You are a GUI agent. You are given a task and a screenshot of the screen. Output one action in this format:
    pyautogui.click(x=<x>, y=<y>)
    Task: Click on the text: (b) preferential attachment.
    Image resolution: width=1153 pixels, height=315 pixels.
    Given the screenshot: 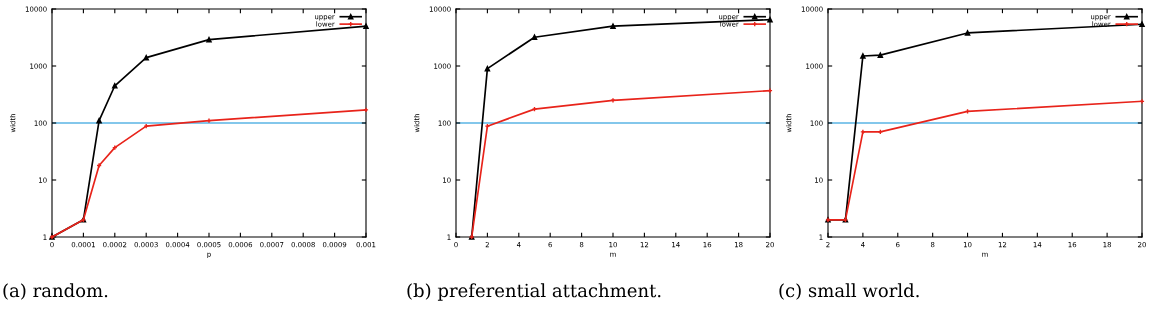 What is the action you would take?
    pyautogui.click(x=534, y=292)
    